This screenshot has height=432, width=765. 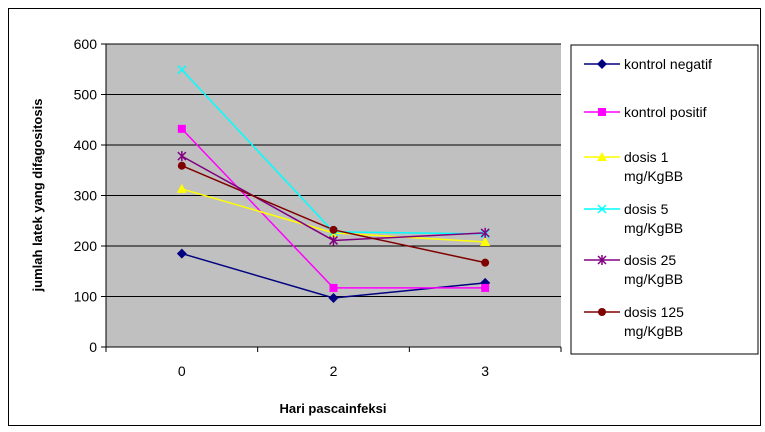 I want to click on legend-label: dosis 125, so click(x=654, y=312).